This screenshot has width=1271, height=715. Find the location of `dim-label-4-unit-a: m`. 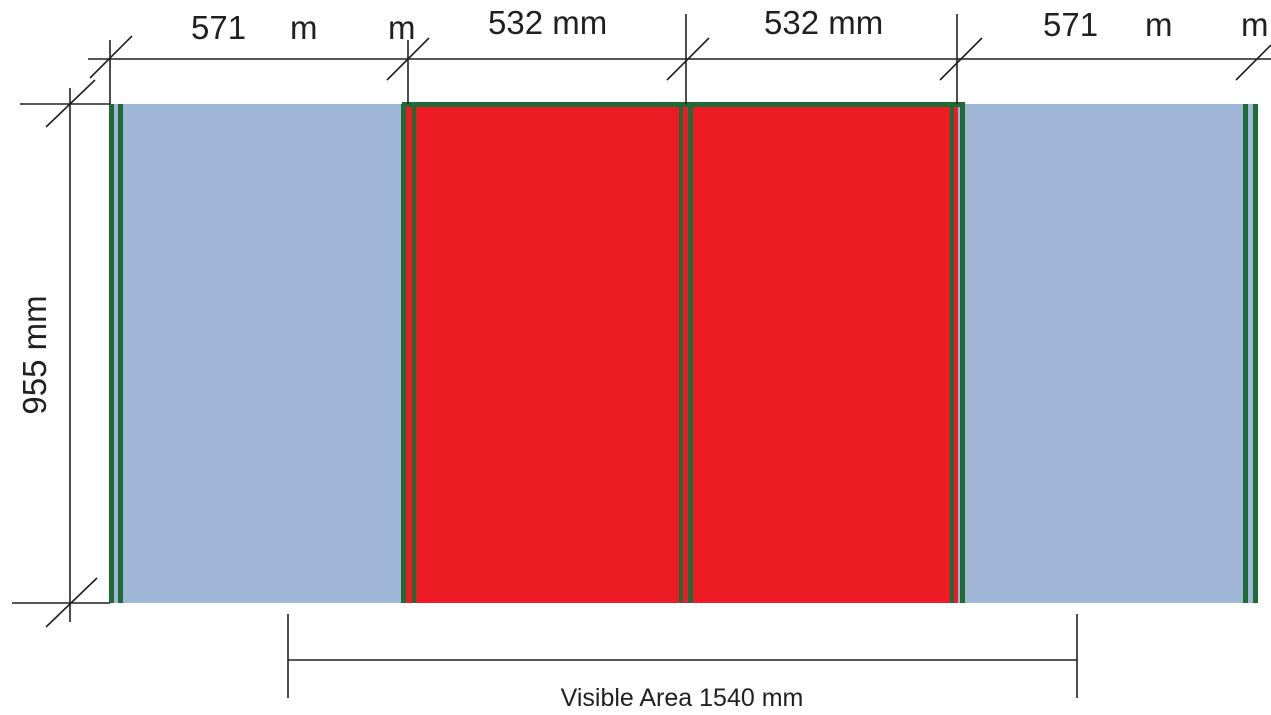

dim-label-4-unit-a: m is located at coordinates (1159, 24).